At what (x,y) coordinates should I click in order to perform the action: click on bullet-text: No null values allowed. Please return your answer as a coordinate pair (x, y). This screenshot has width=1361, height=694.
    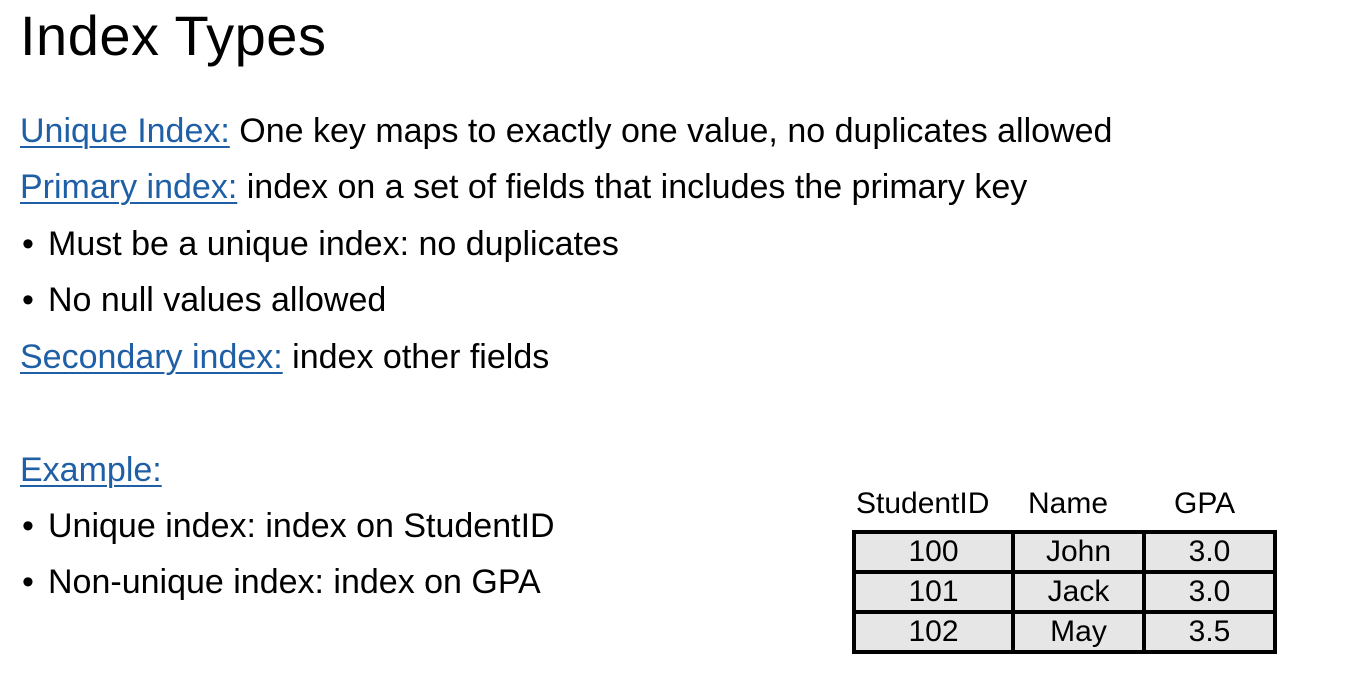
    Looking at the image, I should click on (217, 300).